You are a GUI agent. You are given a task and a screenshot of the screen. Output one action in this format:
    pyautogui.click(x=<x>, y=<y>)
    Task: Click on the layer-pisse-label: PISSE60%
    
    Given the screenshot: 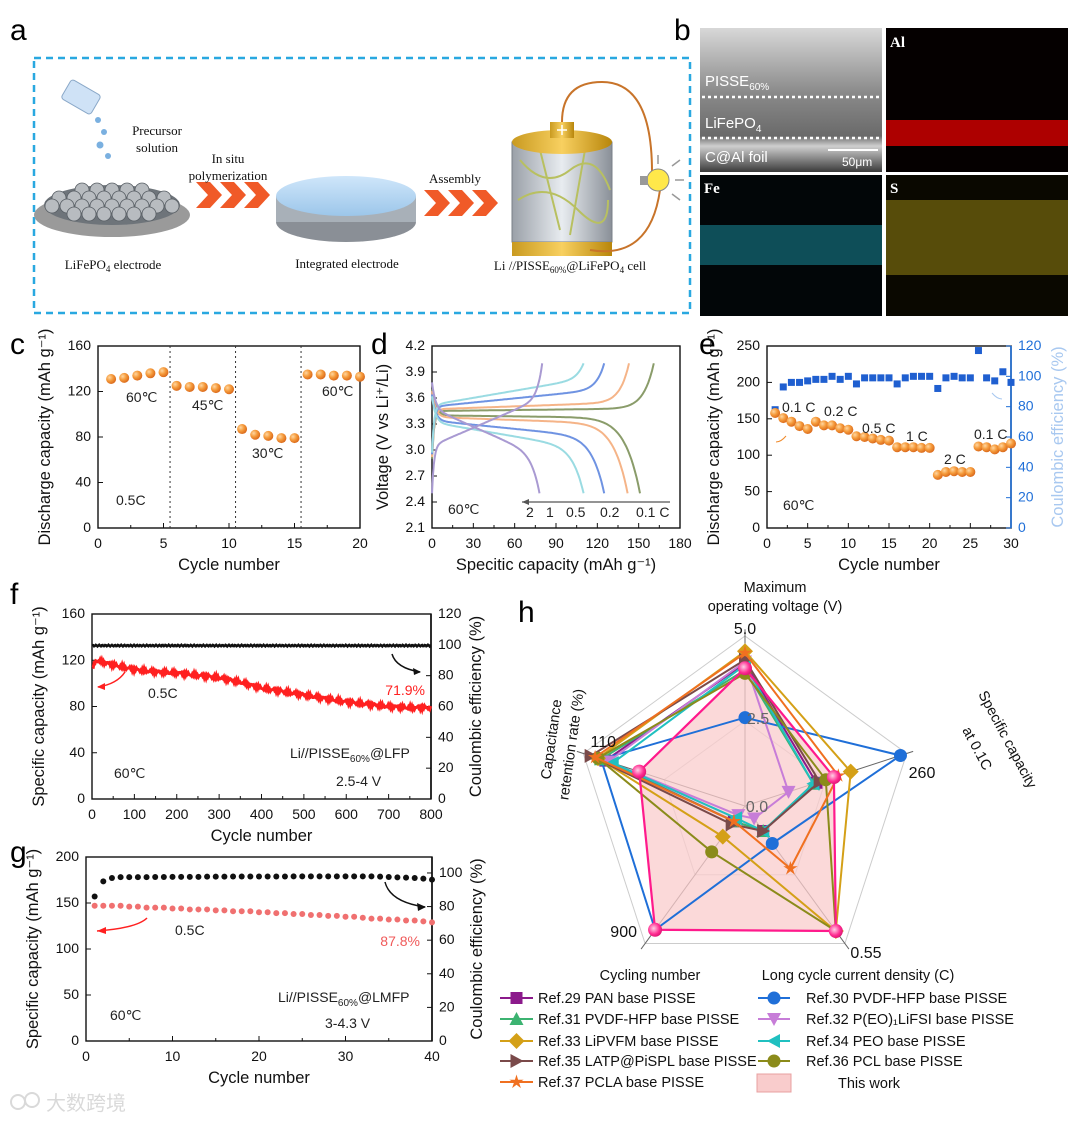 What is the action you would take?
    pyautogui.click(x=737, y=83)
    